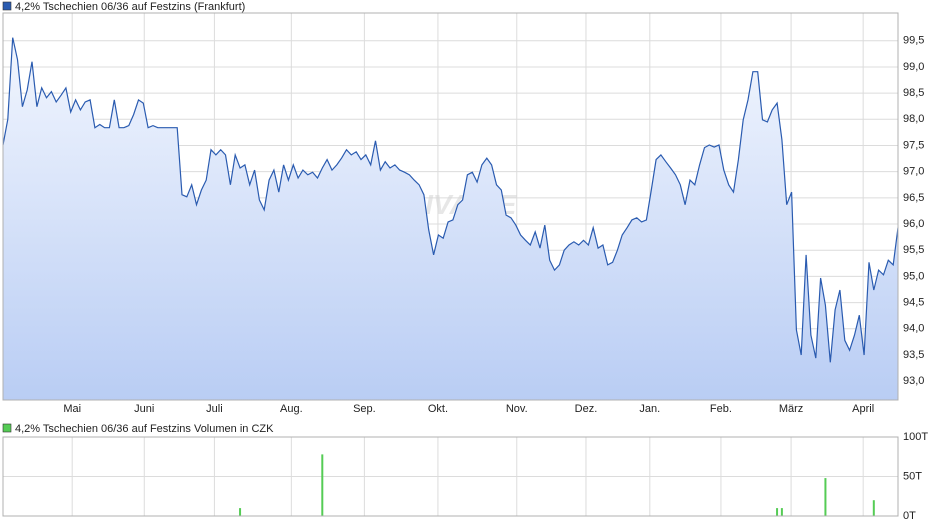 Image resolution: width=940 pixels, height=526 pixels. Describe the element at coordinates (517, 409) in the screenshot. I see `x-tick-label: Nov.` at that location.